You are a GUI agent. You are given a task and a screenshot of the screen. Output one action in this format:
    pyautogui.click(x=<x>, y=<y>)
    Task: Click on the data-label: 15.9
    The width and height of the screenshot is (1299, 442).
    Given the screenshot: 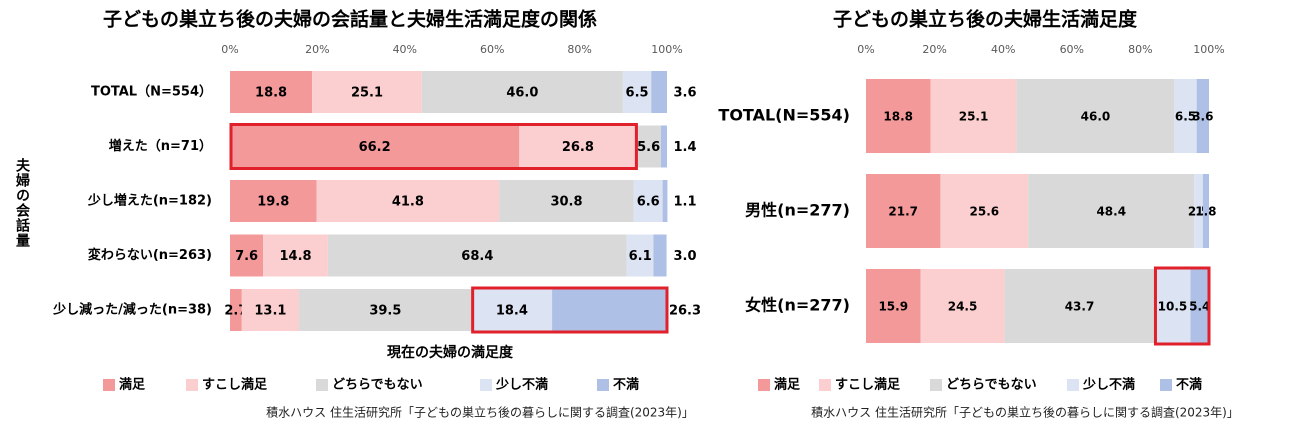 What is the action you would take?
    pyautogui.click(x=893, y=307)
    